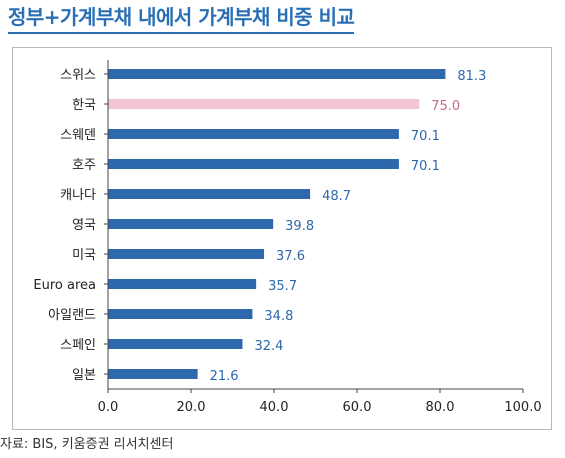 The width and height of the screenshot is (565, 458). What do you see at coordinates (471, 76) in the screenshot?
I see `value-label: 81.3` at bounding box center [471, 76].